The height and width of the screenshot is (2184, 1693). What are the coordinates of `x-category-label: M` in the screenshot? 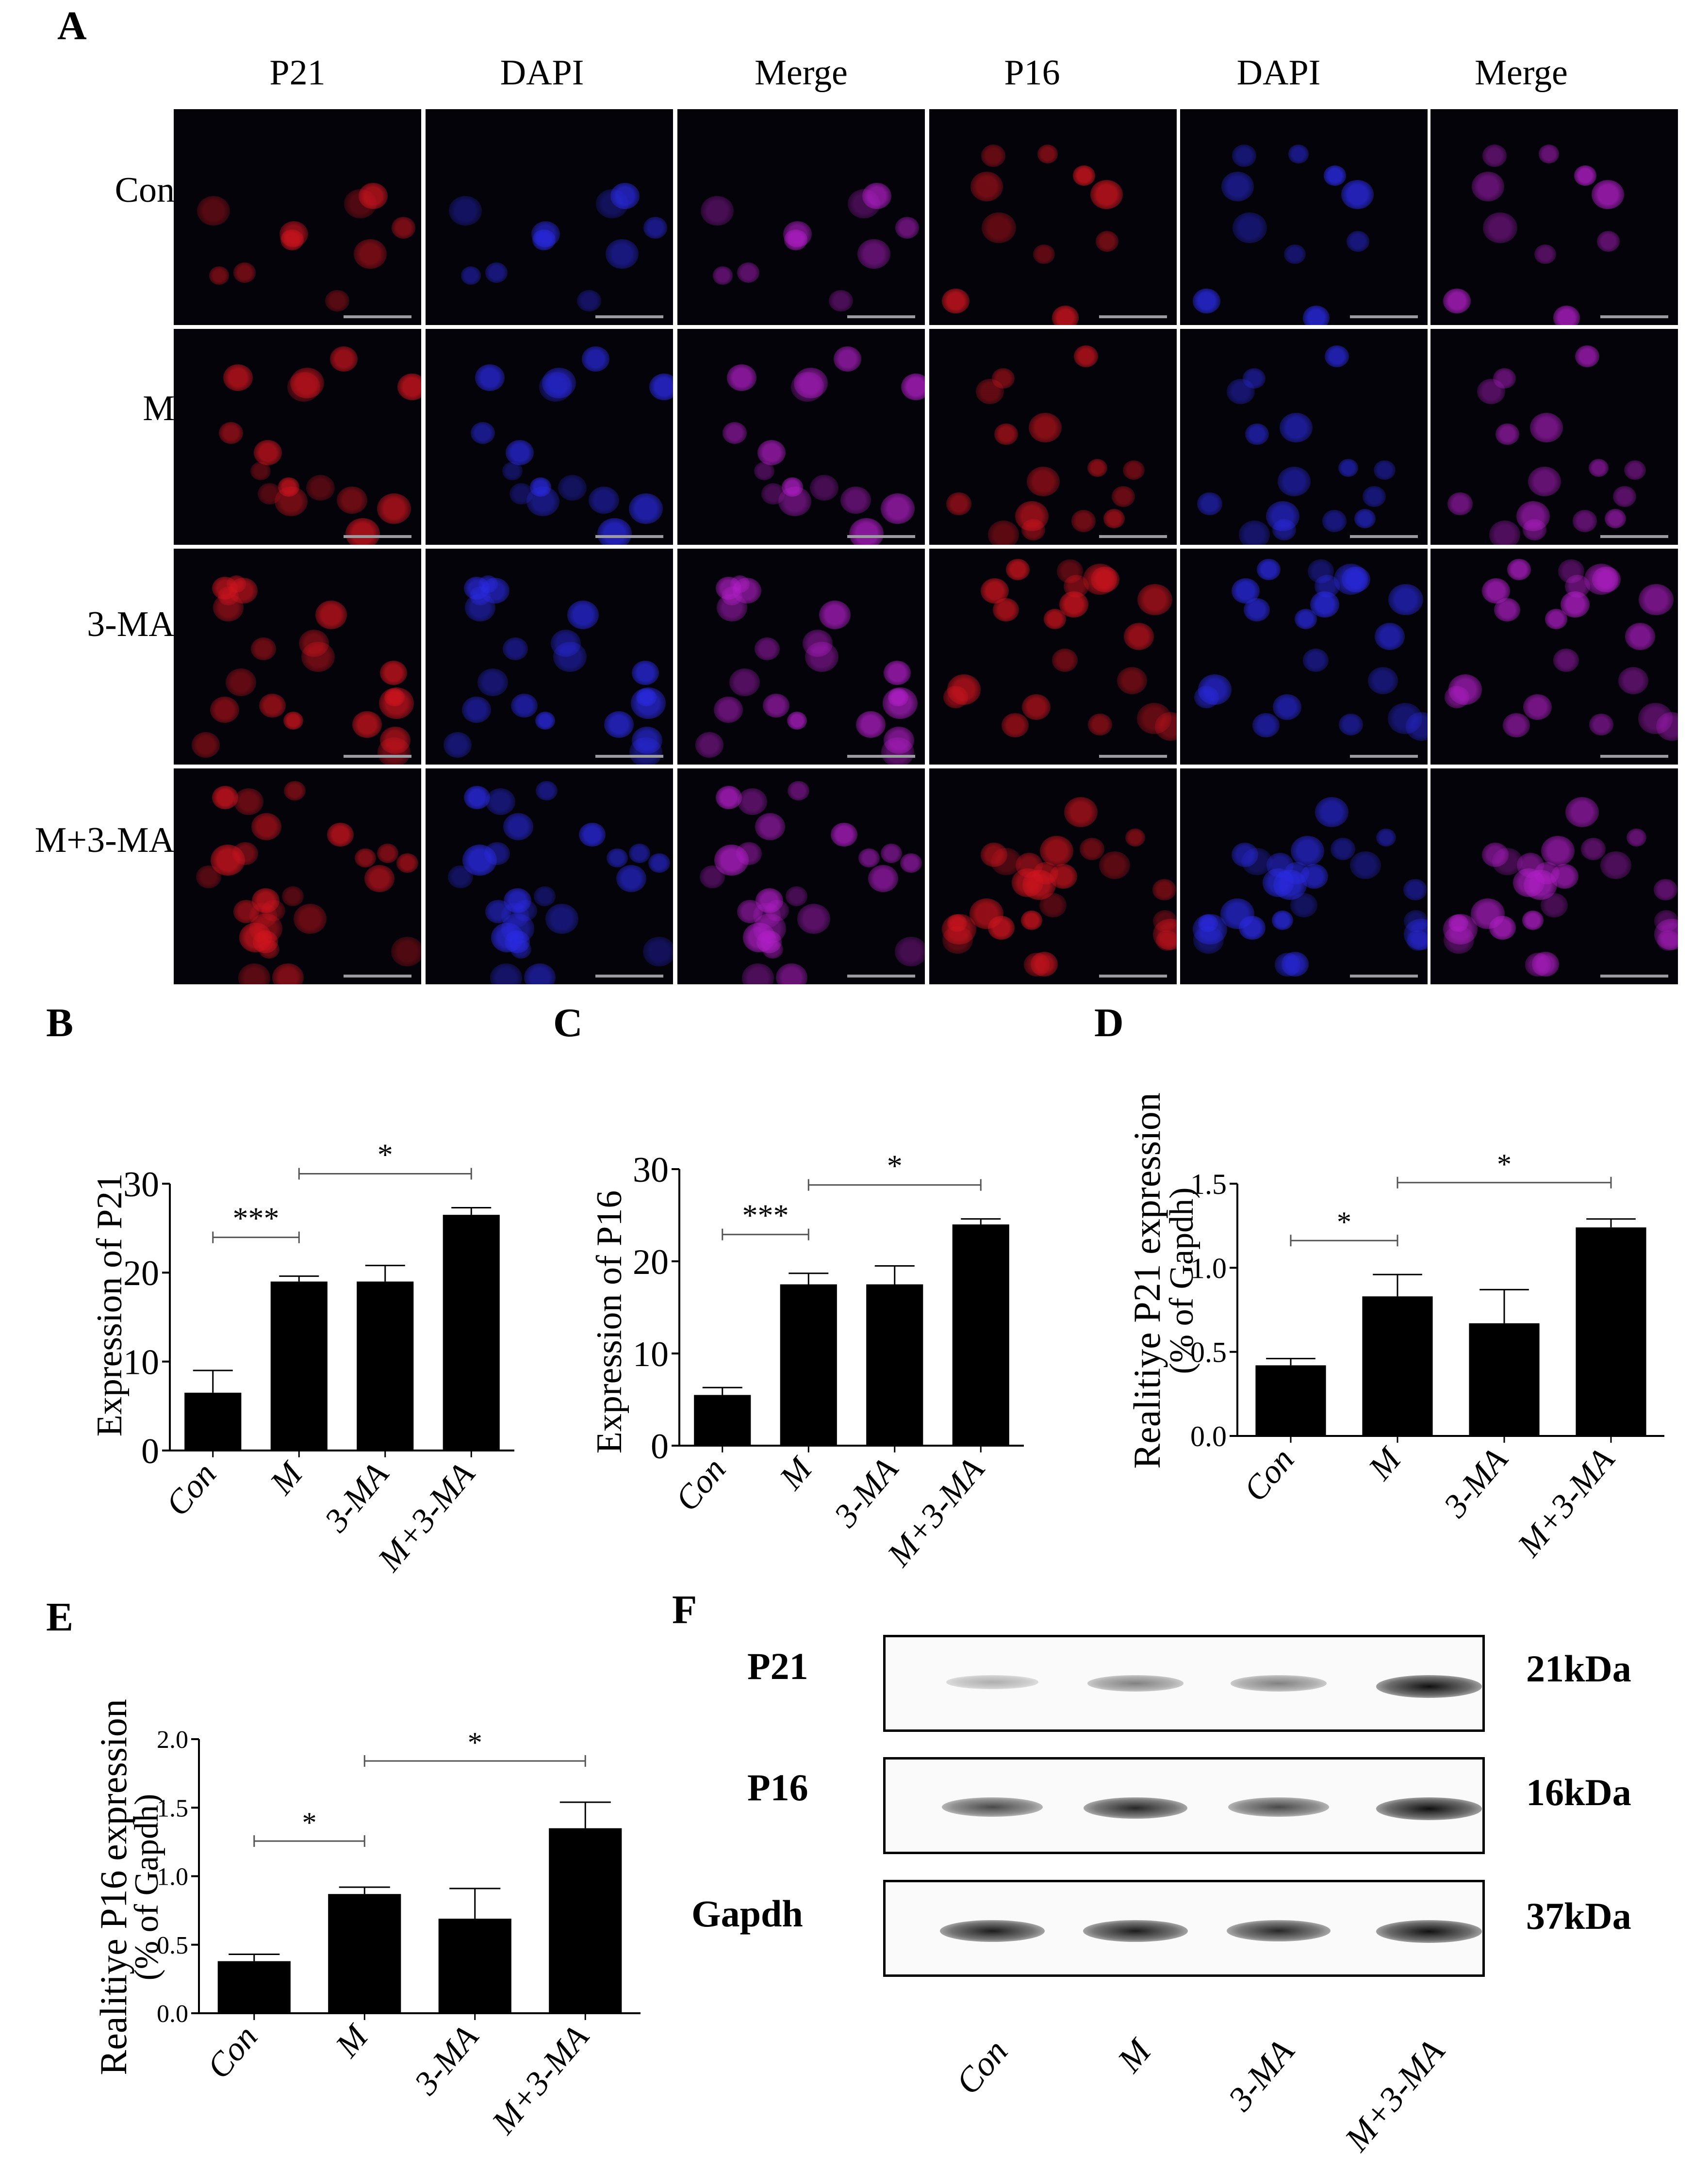 It's located at (352, 2041).